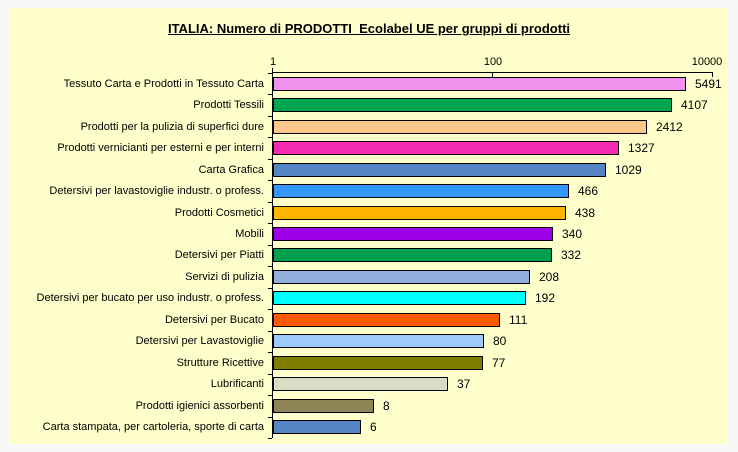 This screenshot has height=452, width=738. I want to click on bar-row: Servizi di pulizia 208, so click(369, 276).